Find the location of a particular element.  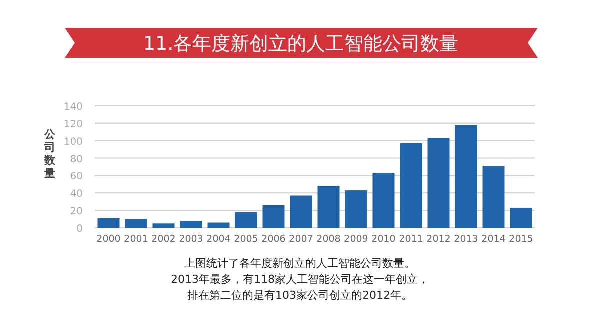

y-tick-label: 100 is located at coordinates (73, 142).